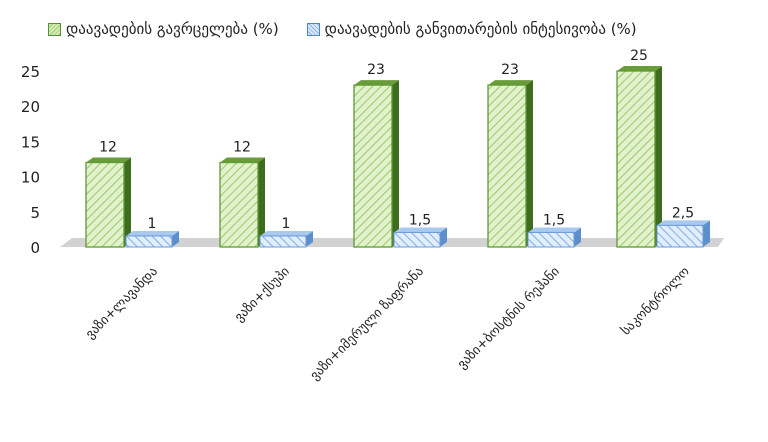 This screenshot has width=768, height=442. What do you see at coordinates (313, 29) in the screenshot?
I see `legend-swatch-blue` at bounding box center [313, 29].